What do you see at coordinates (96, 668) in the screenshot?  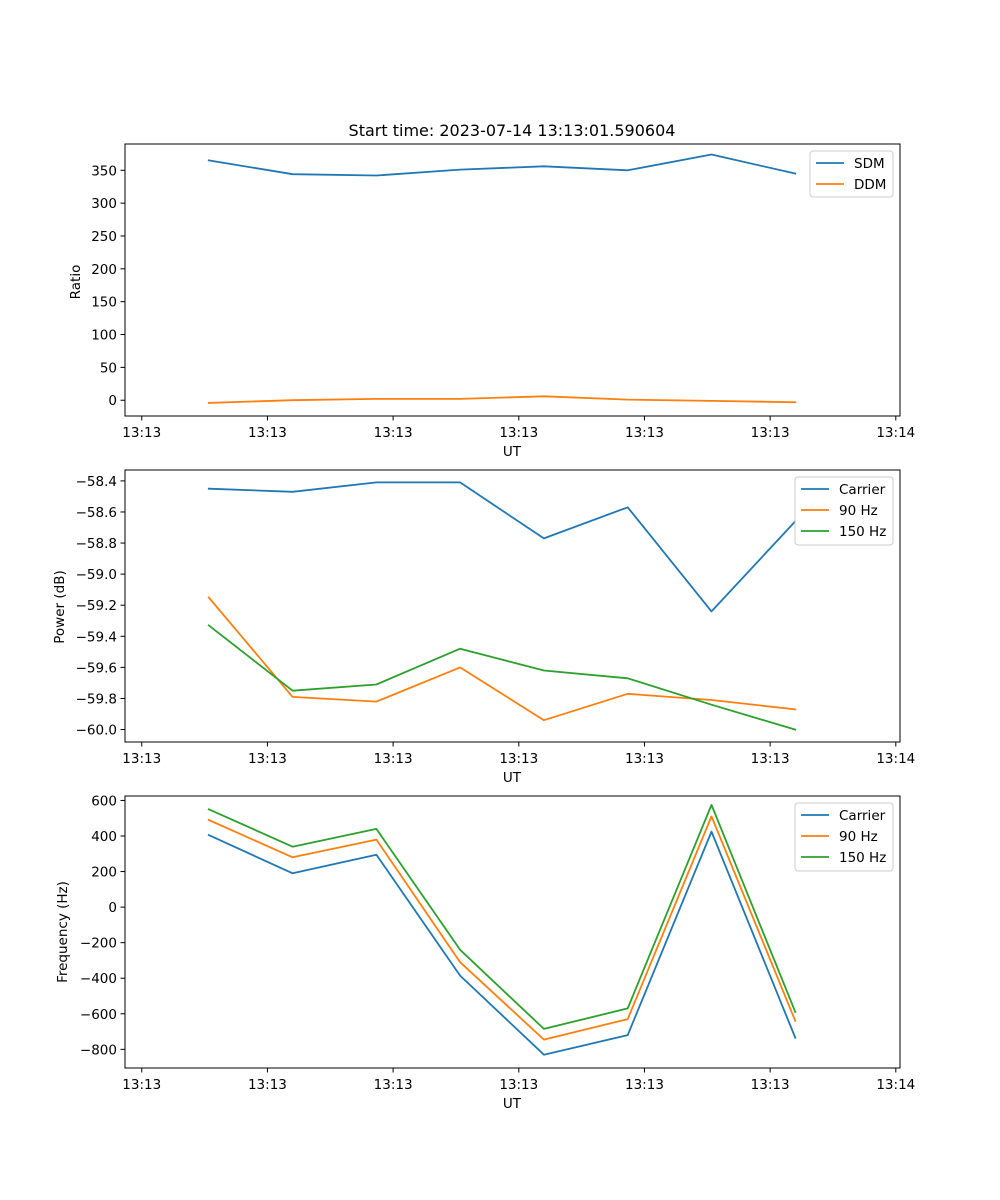 I see `y-tick-label: −59.6` at bounding box center [96, 668].